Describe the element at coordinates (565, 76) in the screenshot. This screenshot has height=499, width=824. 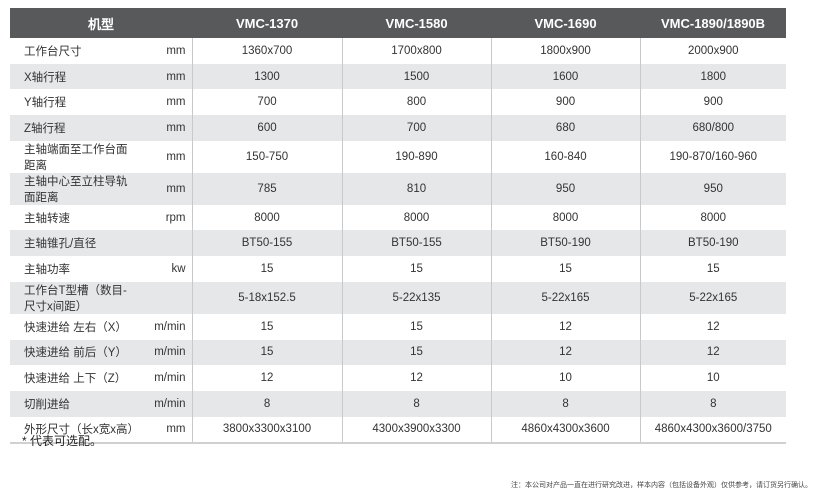
I see `cell-value: 1600` at that location.